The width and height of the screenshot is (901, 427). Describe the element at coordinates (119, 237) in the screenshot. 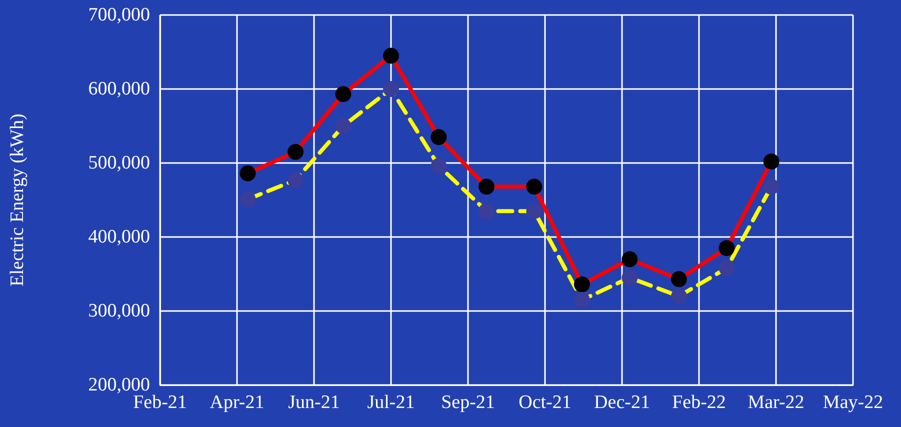

I see `y-tick-label: 400,000` at that location.